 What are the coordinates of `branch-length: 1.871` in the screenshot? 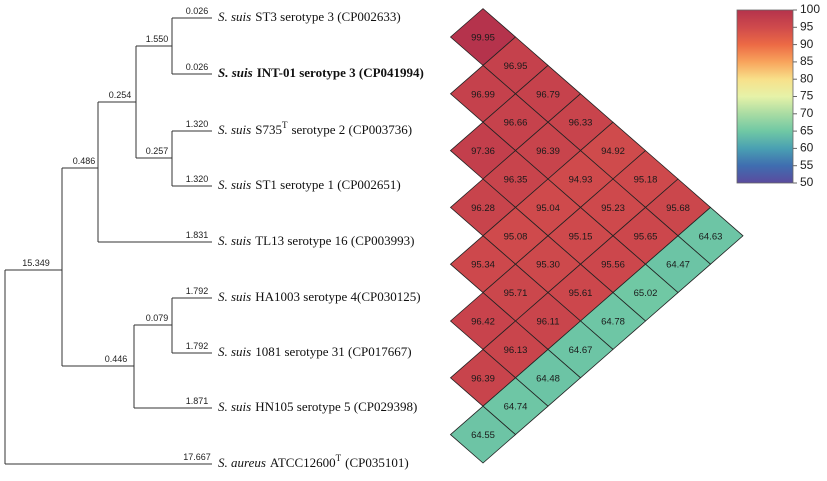 It's located at (197, 401).